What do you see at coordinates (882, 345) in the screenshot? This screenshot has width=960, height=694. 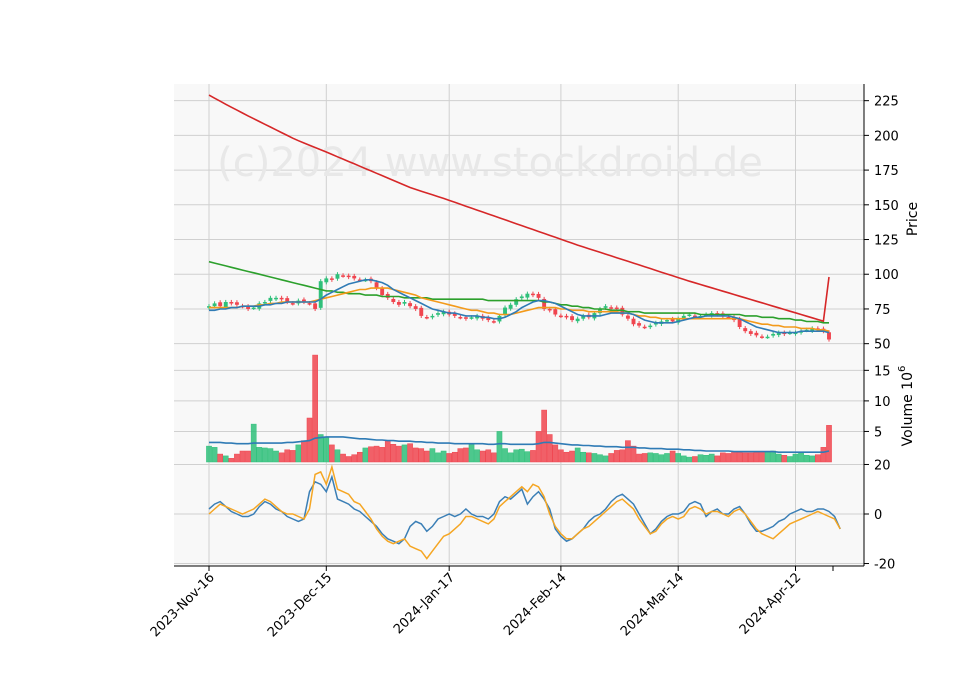 I see `y-tick-label: 50` at bounding box center [882, 345].